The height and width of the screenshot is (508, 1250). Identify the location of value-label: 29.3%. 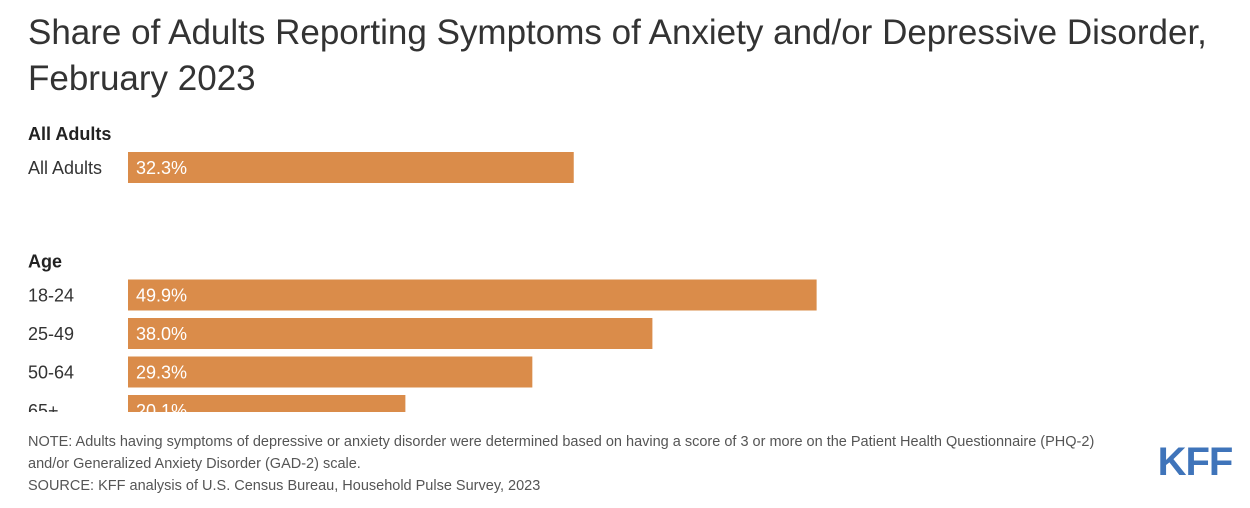
(161, 373).